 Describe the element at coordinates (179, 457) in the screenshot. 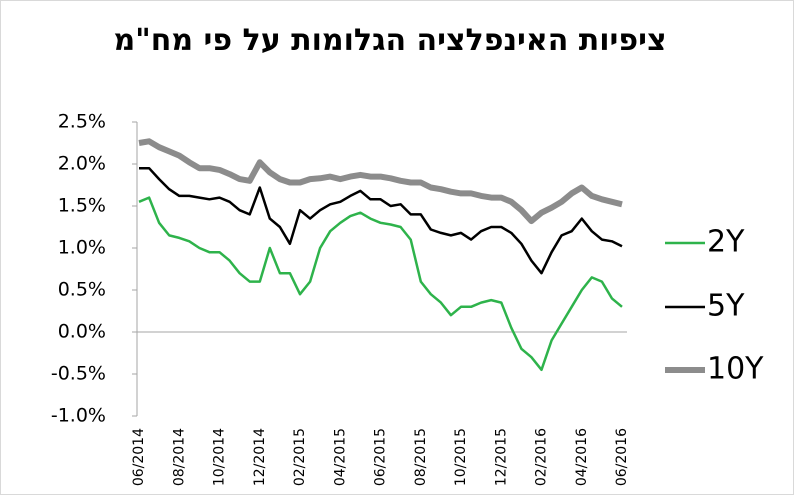

I see `x-tick-label: 08/2014` at that location.